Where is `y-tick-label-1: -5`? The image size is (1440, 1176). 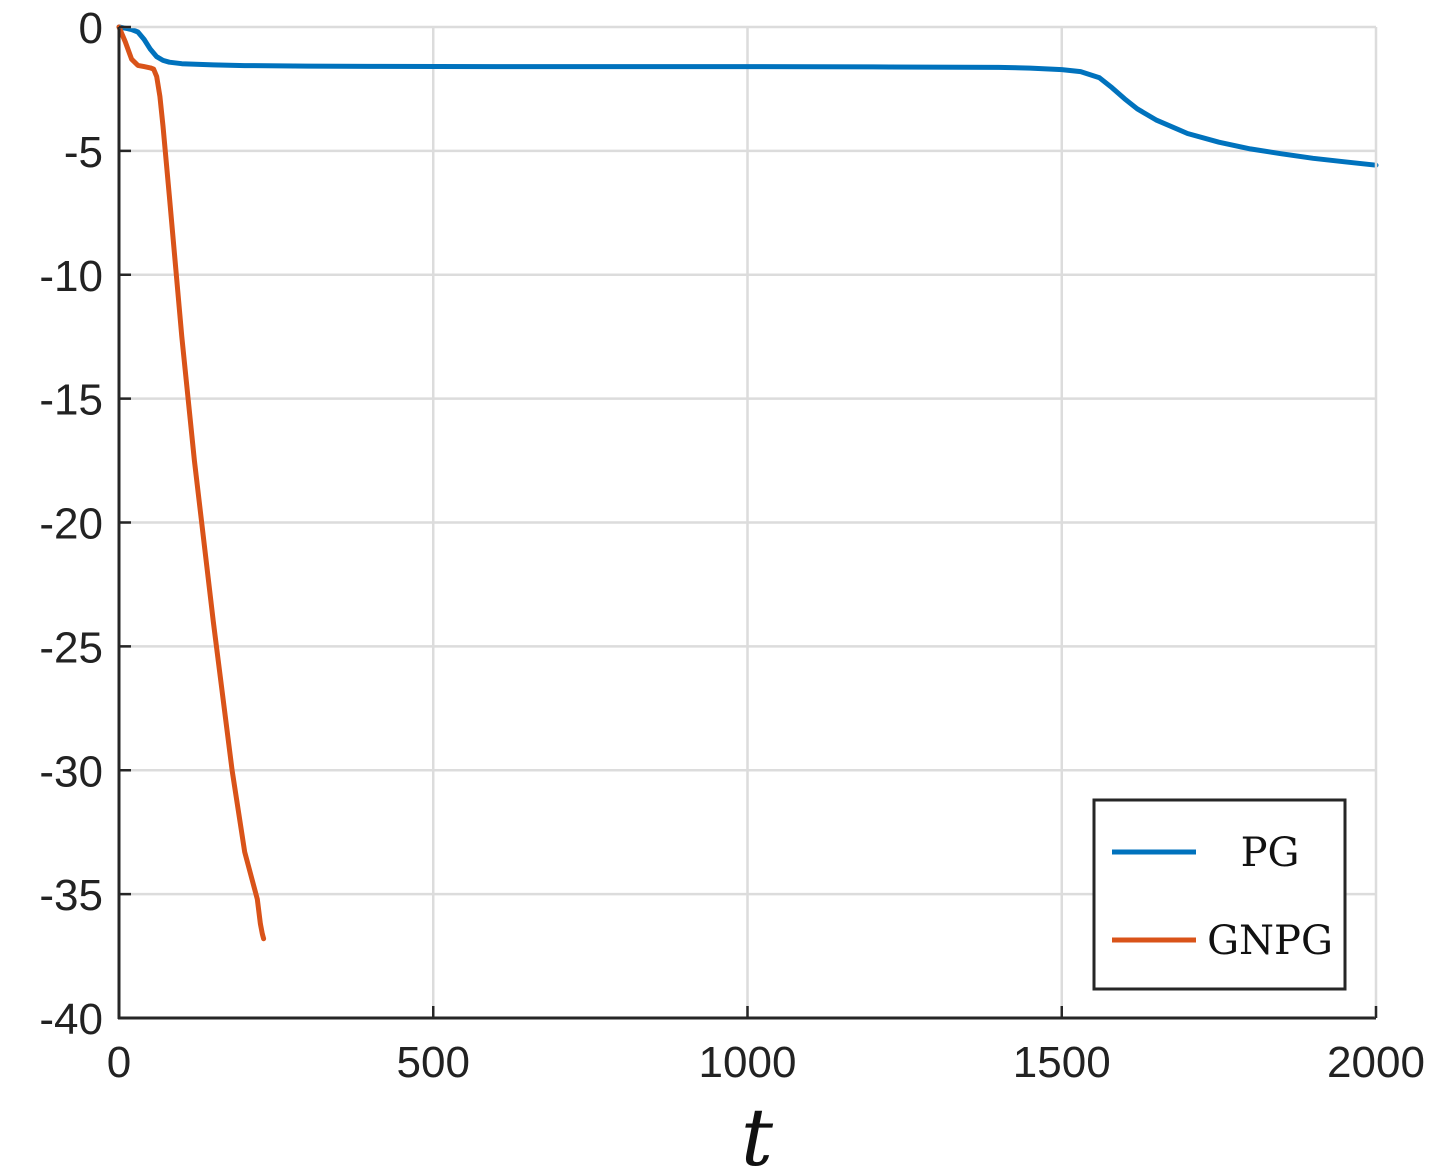
y-tick-label-1: -5 is located at coordinates (83, 152).